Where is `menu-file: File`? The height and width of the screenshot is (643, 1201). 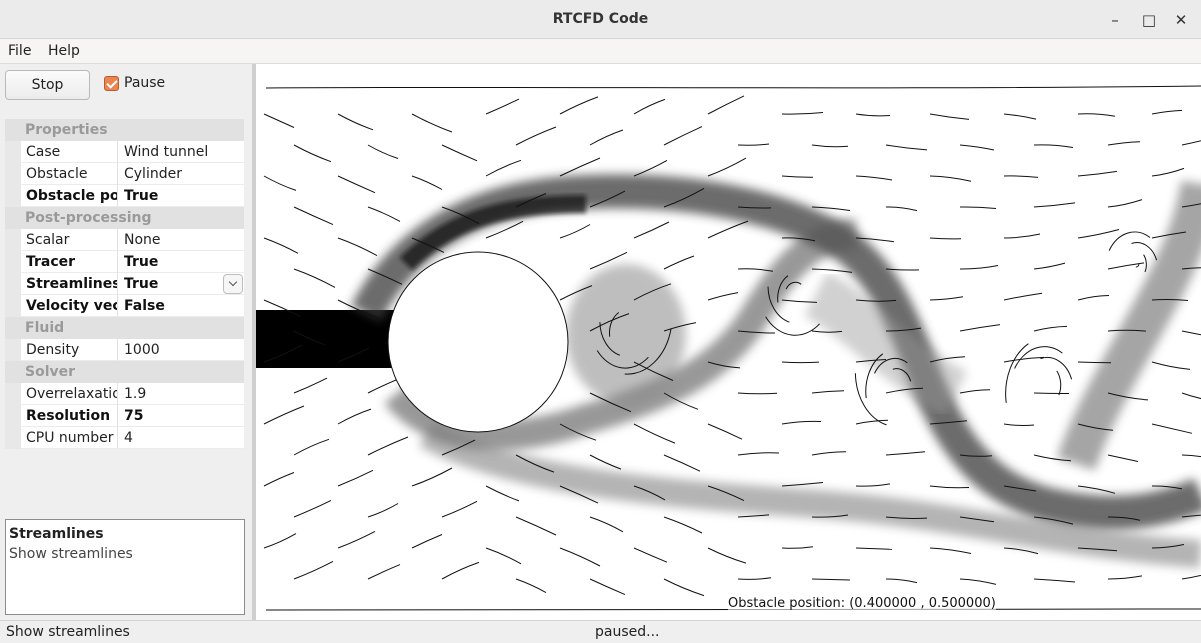 menu-file: File is located at coordinates (20, 51).